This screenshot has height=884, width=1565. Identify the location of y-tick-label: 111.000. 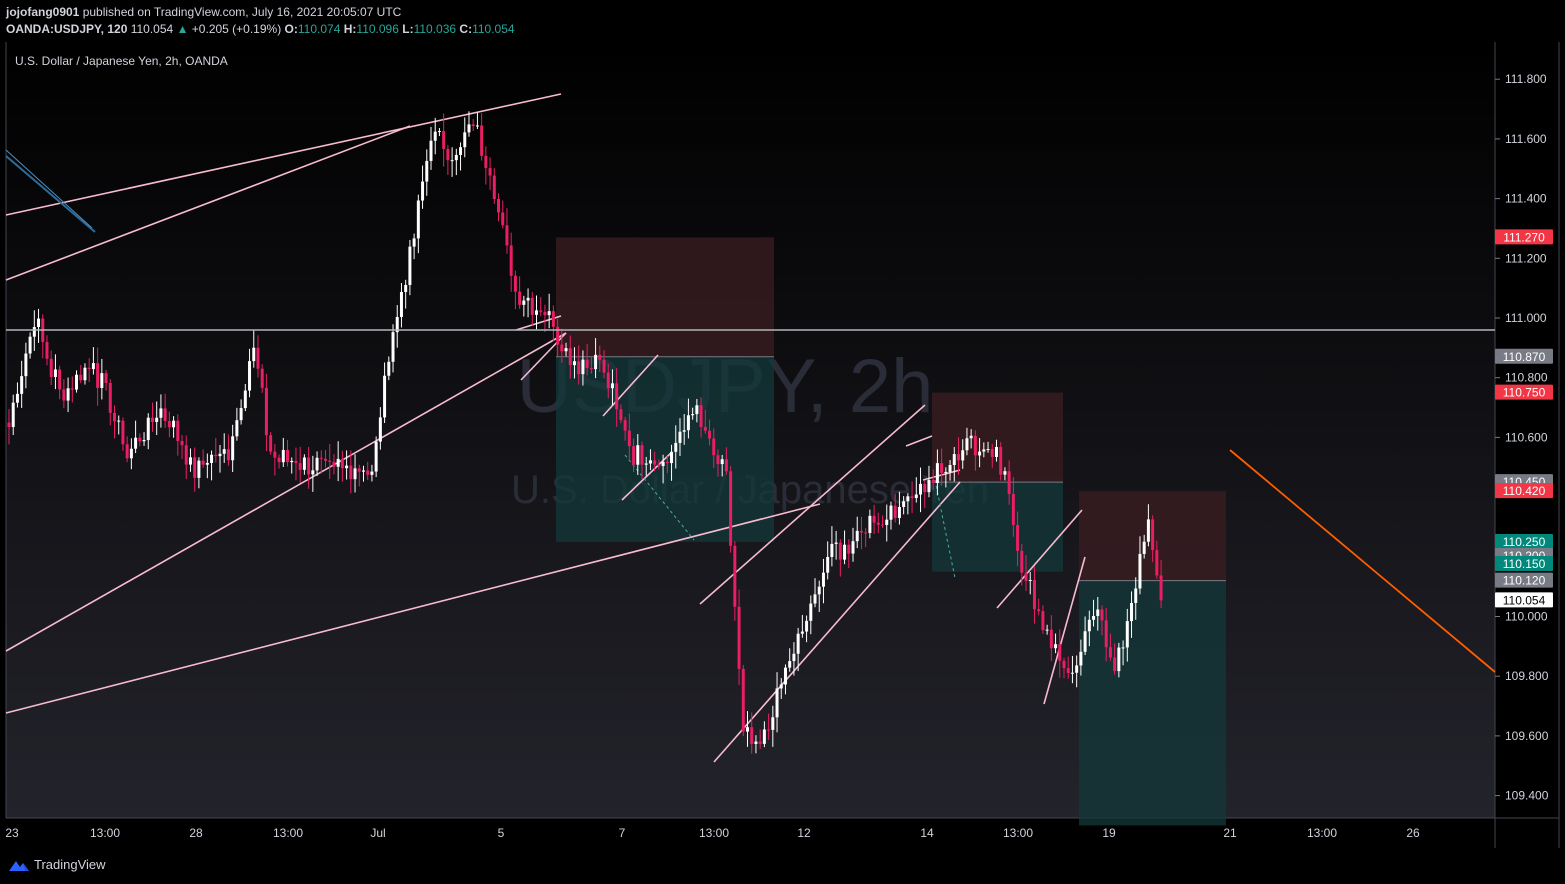
(1526, 318).